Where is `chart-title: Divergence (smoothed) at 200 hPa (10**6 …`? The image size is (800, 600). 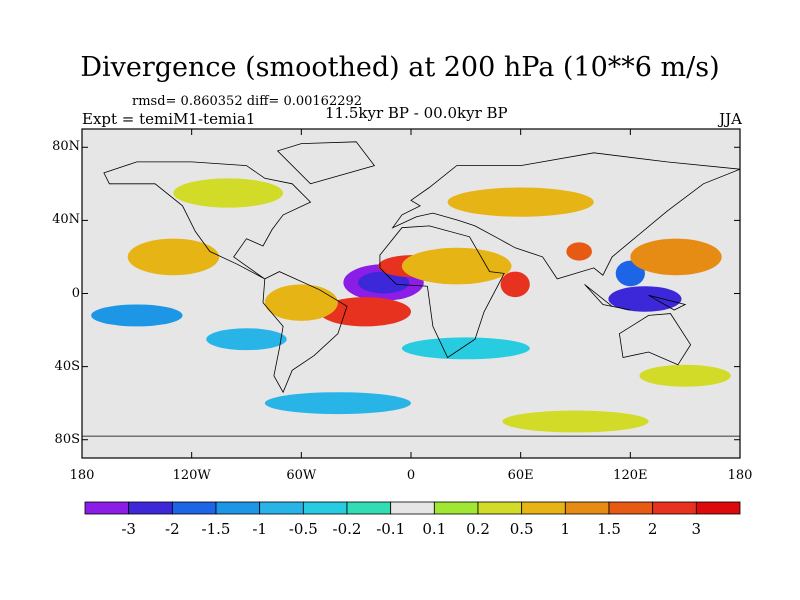
chart-title: Divergence (smoothed) at 200 hPa (10**6 … is located at coordinates (400, 67).